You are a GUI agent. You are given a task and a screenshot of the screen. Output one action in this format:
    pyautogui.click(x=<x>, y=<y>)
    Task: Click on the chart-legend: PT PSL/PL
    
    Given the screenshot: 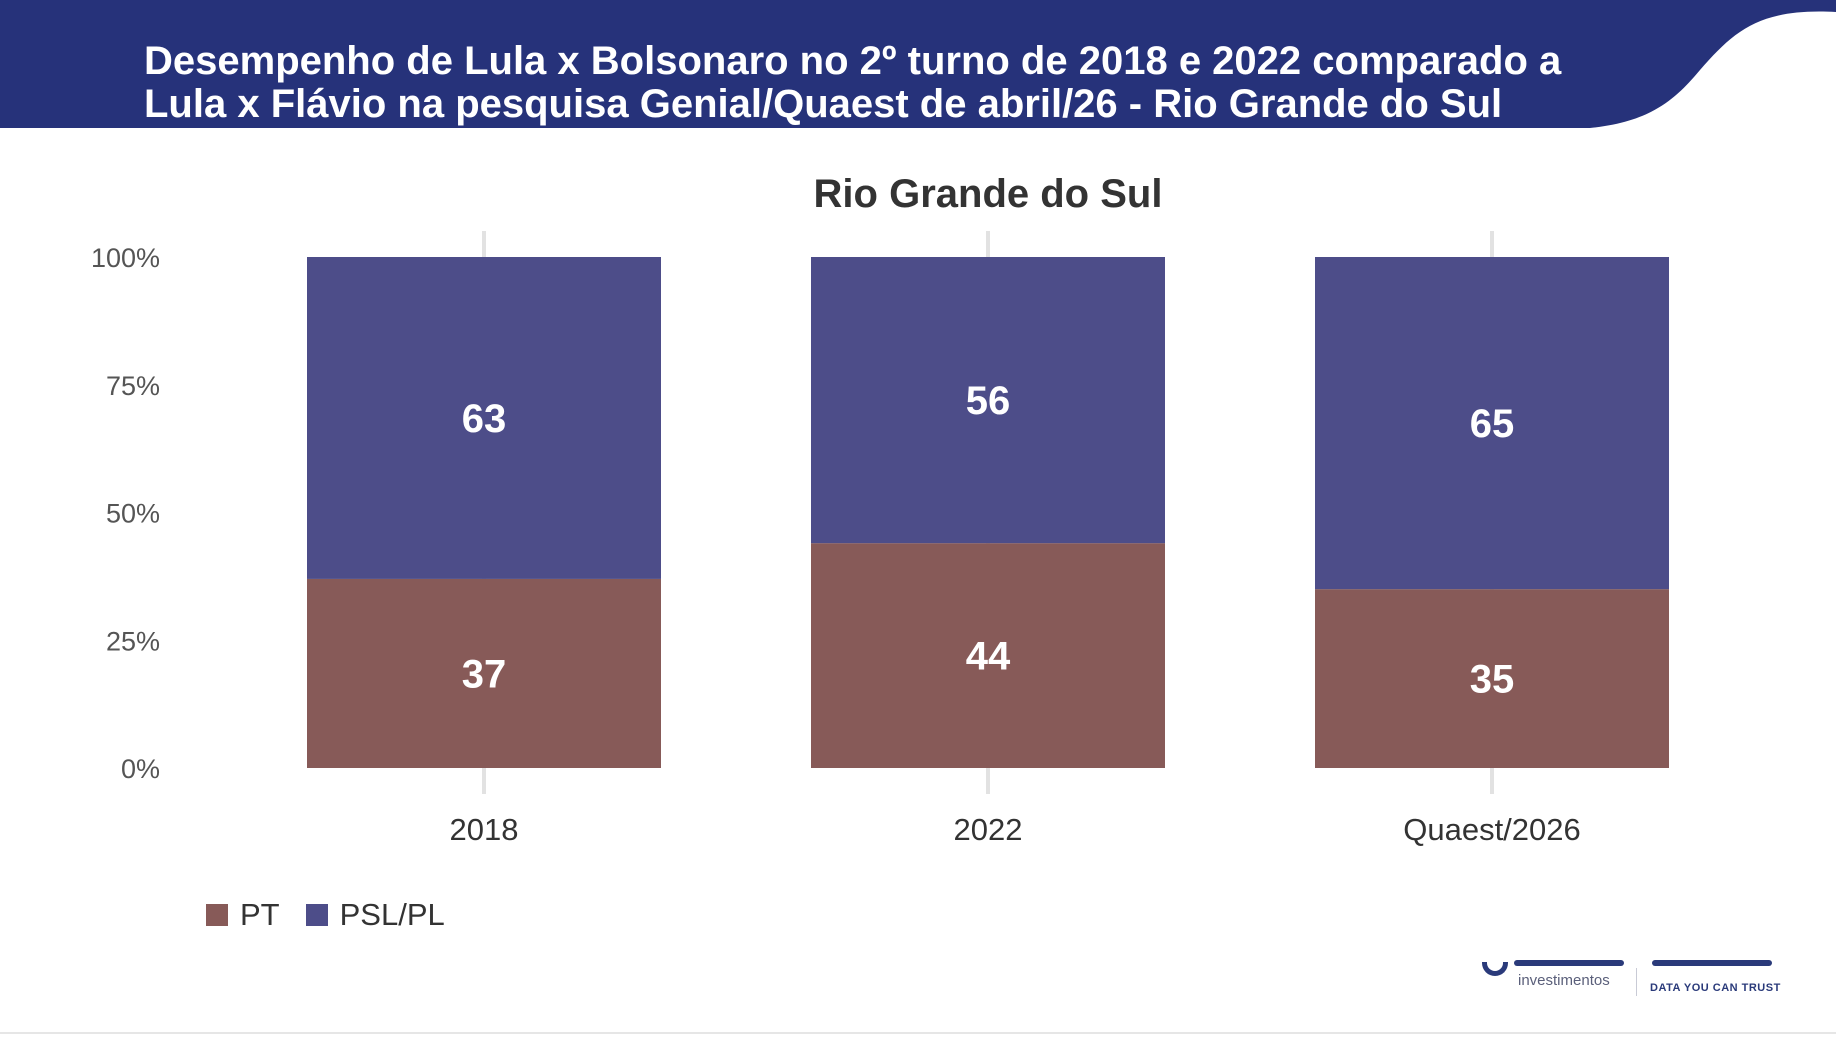 What is the action you would take?
    pyautogui.click(x=338, y=915)
    